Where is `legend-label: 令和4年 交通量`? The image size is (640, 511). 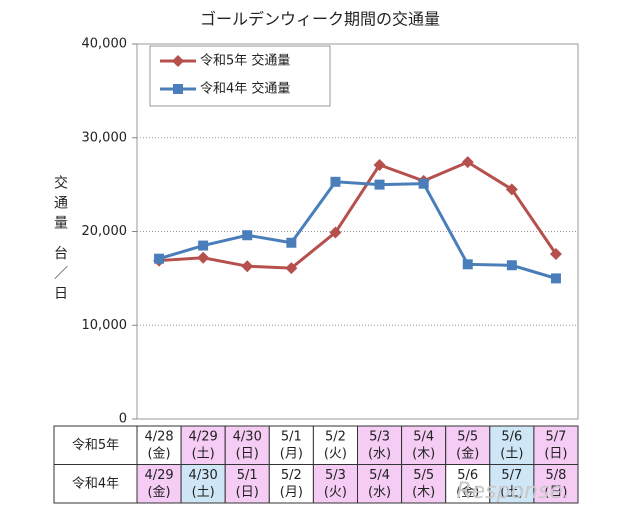
legend-label: 令和4年 交通量 is located at coordinates (245, 89).